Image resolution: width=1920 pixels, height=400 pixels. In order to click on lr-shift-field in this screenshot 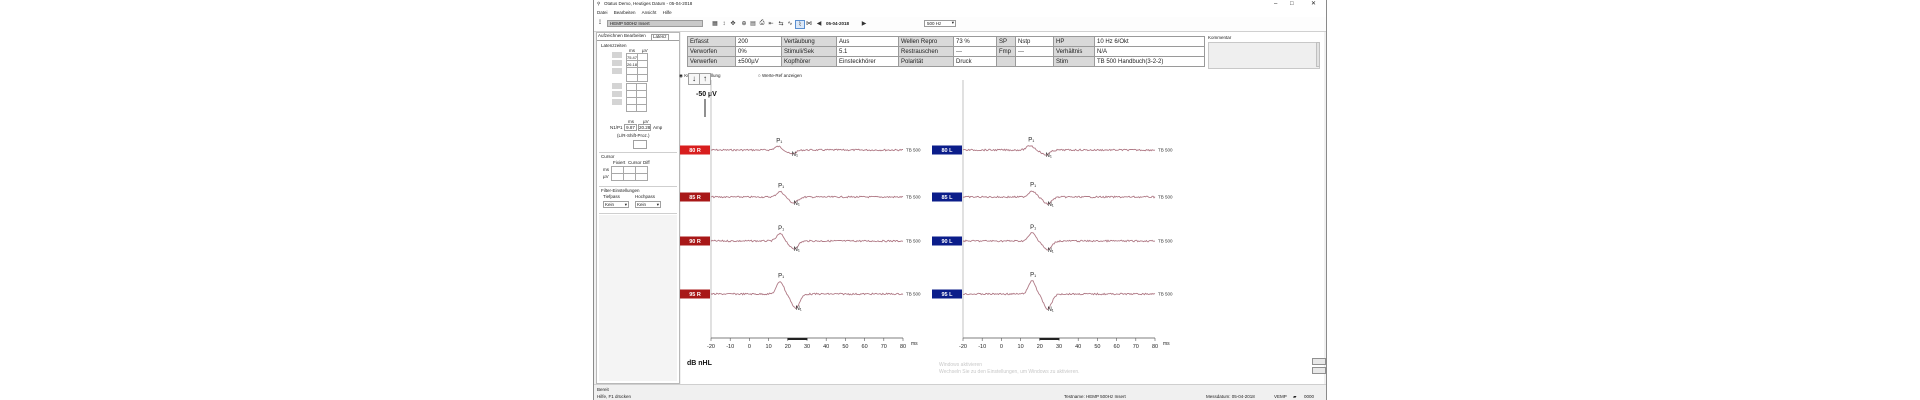, I will do `click(640, 144)`.